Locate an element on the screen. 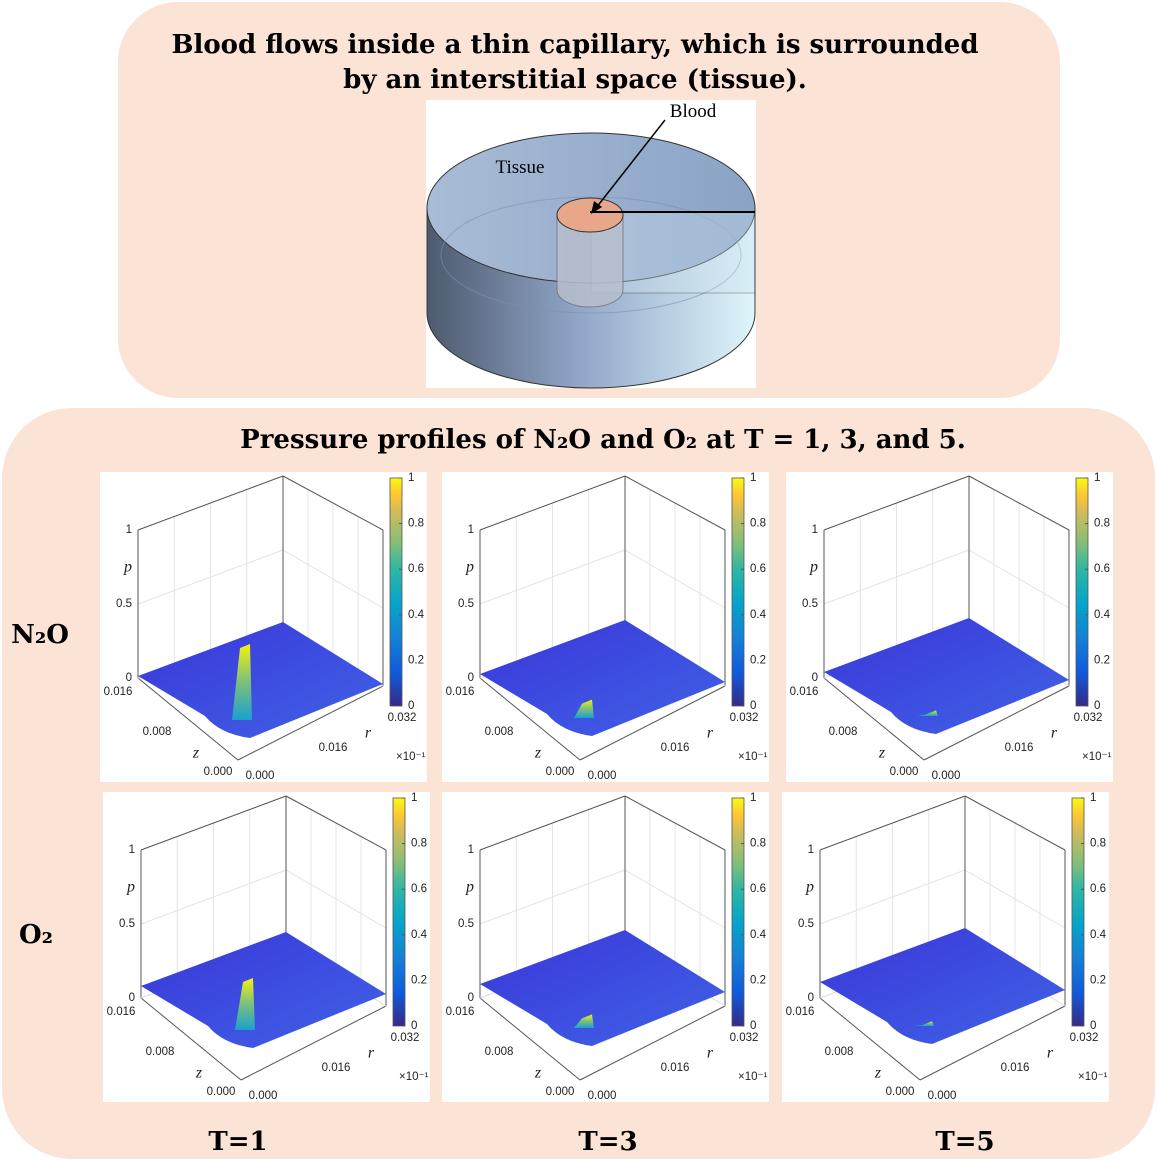 This screenshot has height=1161, width=1157. row-label: N₂O is located at coordinates (40, 635).